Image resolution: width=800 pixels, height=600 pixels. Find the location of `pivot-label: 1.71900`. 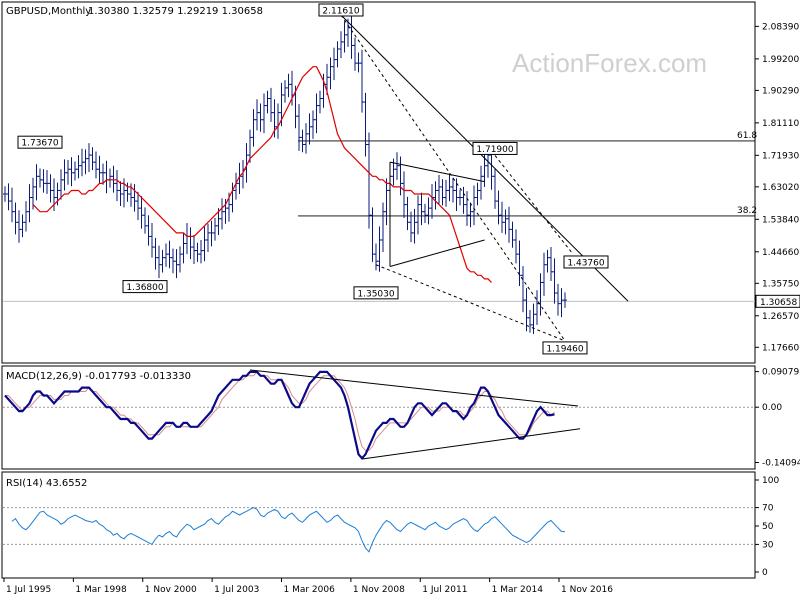

pivot-label: 1.71900 is located at coordinates (494, 150).